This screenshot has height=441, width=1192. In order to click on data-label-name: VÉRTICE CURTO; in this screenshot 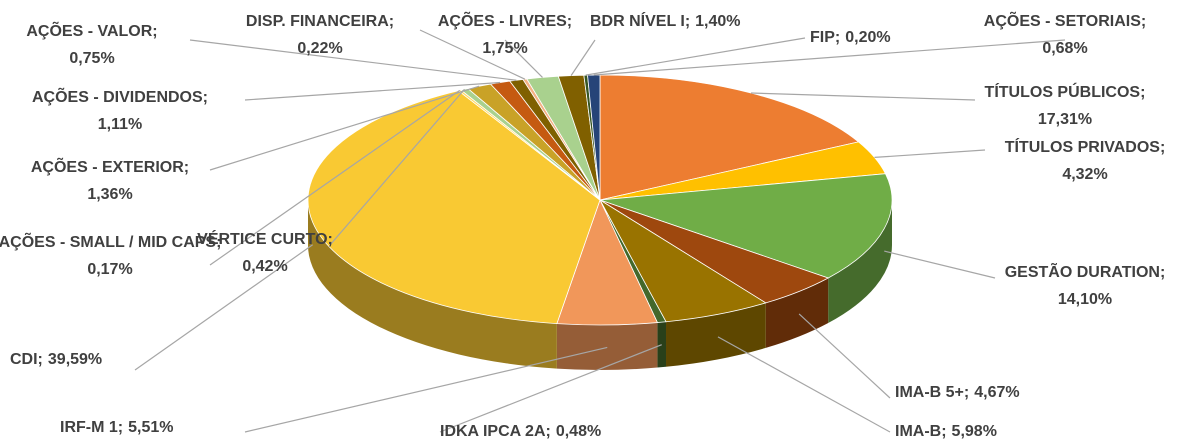, I will do `click(265, 238)`.